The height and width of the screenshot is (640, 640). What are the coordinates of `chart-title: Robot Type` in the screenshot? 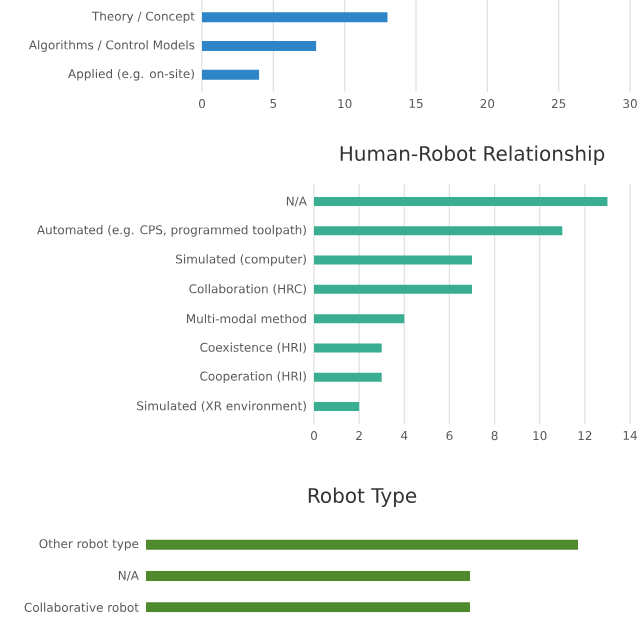 It's located at (362, 497).